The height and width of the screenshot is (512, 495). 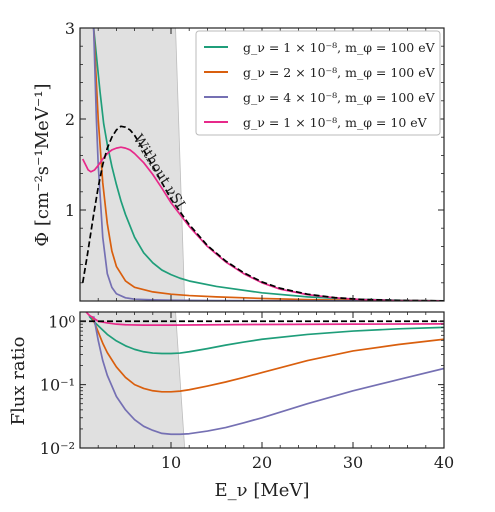 I want to click on y-tick-label: 10⁻¹, so click(x=57, y=385).